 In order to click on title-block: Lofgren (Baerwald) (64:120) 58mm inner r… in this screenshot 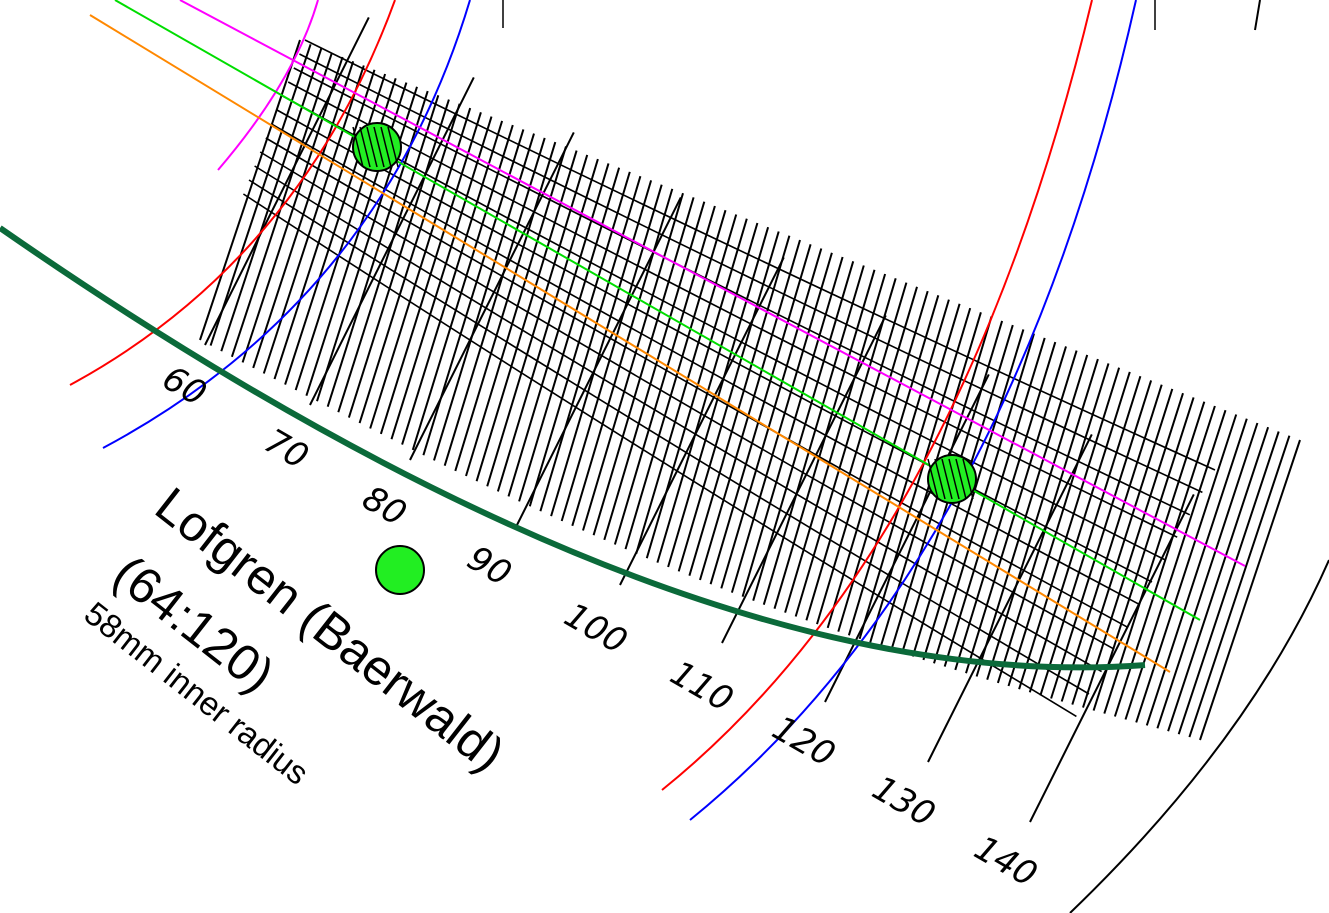, I will do `click(296, 634)`.